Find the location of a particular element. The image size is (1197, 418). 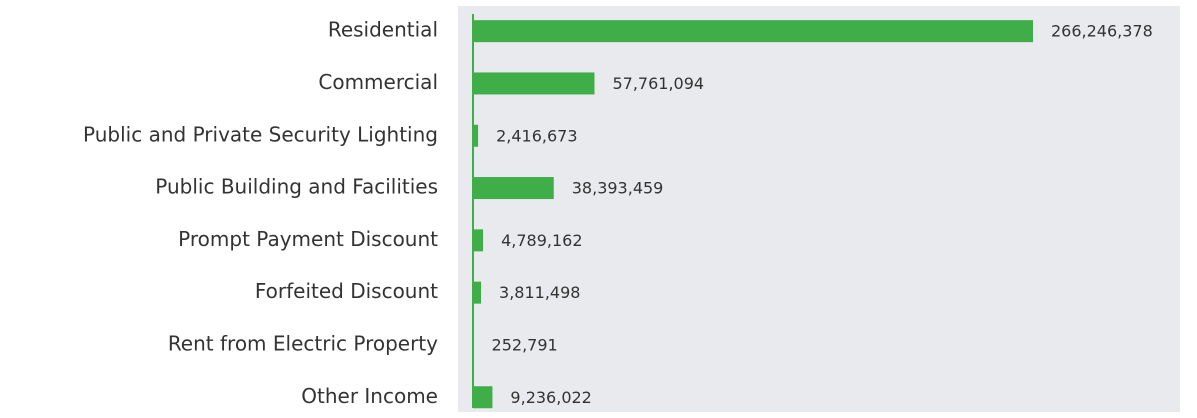

category-label: Other Income is located at coordinates (369, 396).